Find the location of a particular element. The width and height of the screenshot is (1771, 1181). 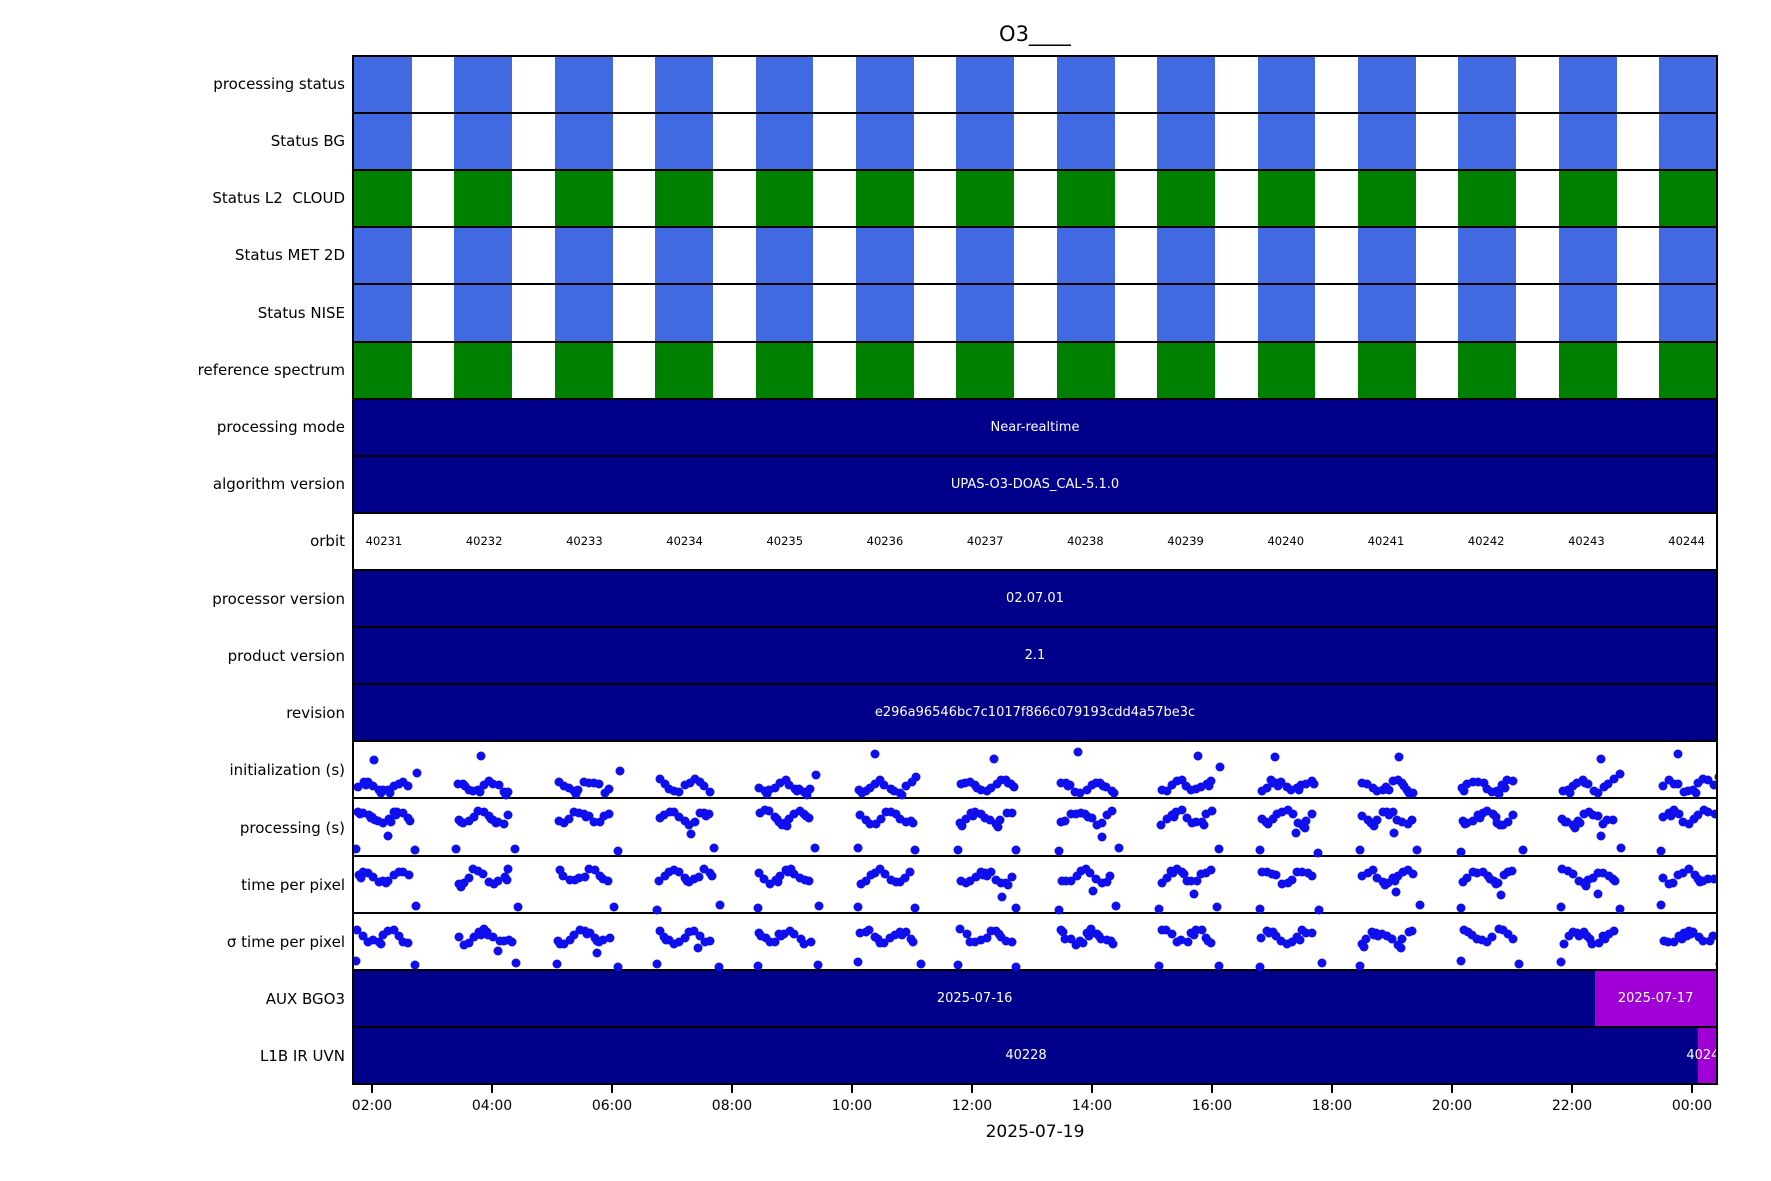

row-status-l2-cloud is located at coordinates (1035, 200).